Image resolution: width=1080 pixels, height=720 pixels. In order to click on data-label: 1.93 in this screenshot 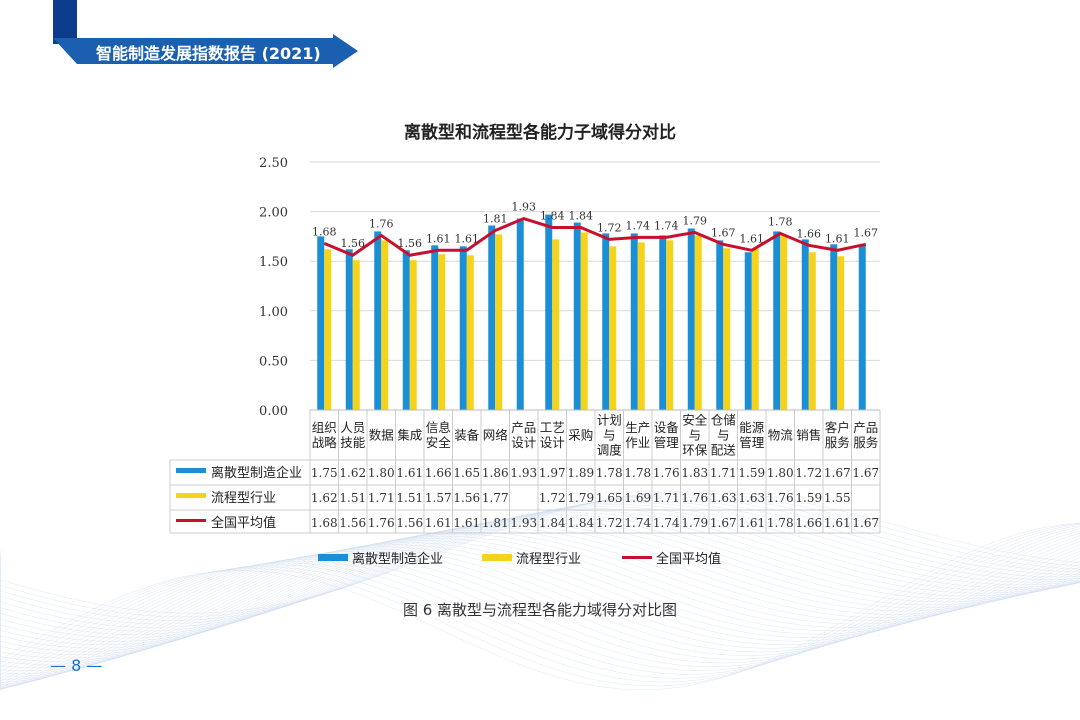, I will do `click(524, 207)`.